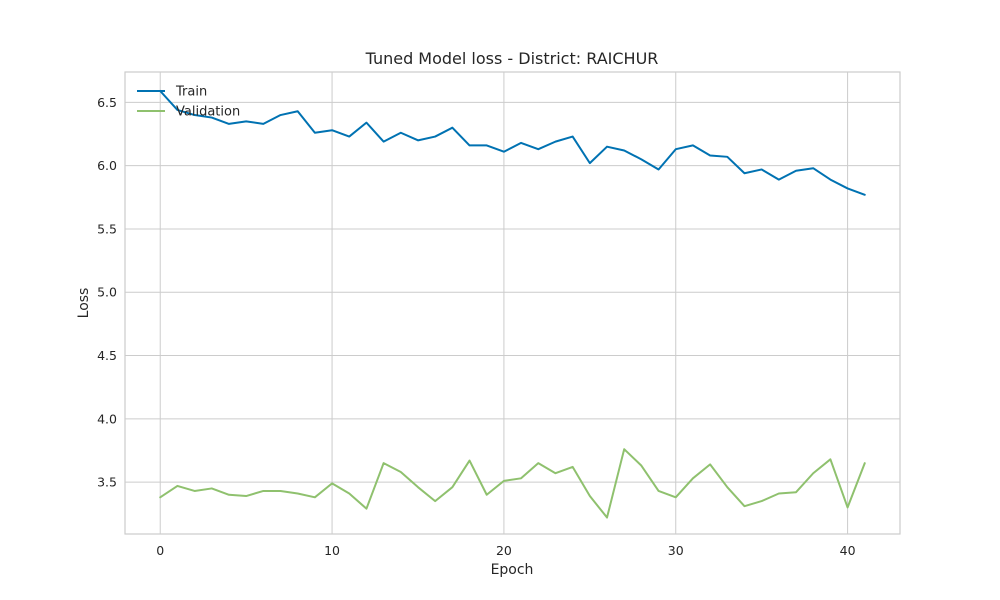 The image size is (1000, 600). Describe the element at coordinates (107, 165) in the screenshot. I see `y-tick-label: 6.0` at that location.